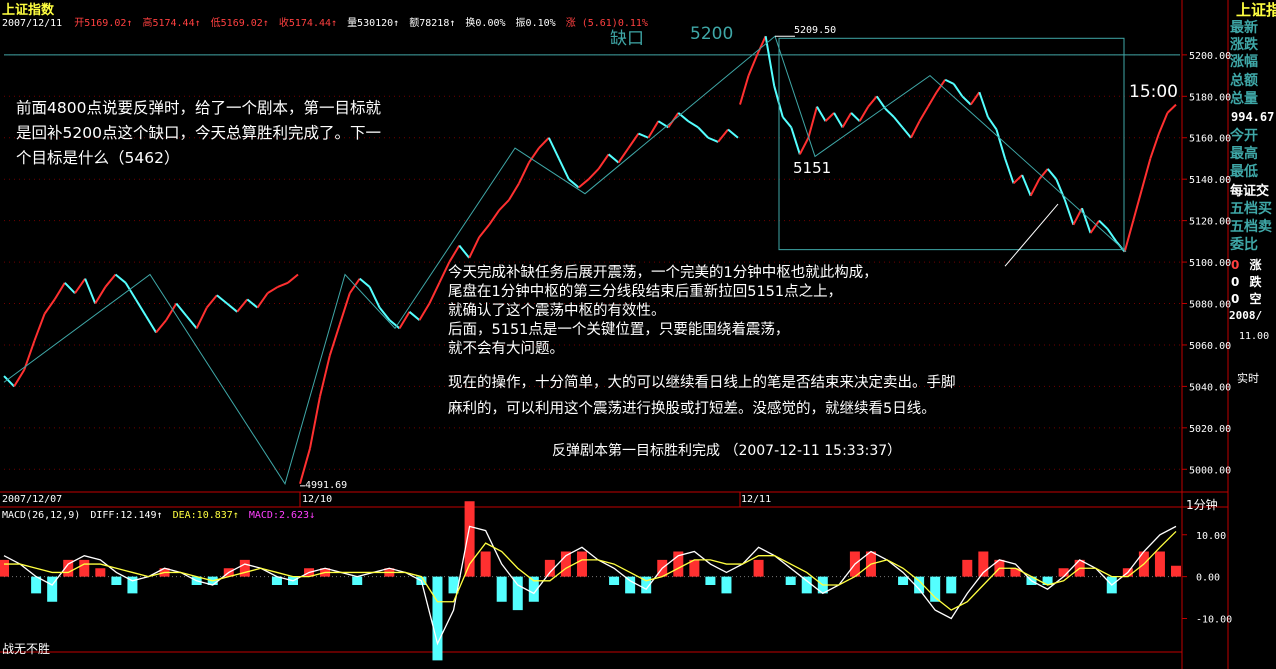 This screenshot has width=1276, height=669. What do you see at coordinates (103, 23) in the screenshot?
I see `quote-open: 开5169.02↑` at bounding box center [103, 23].